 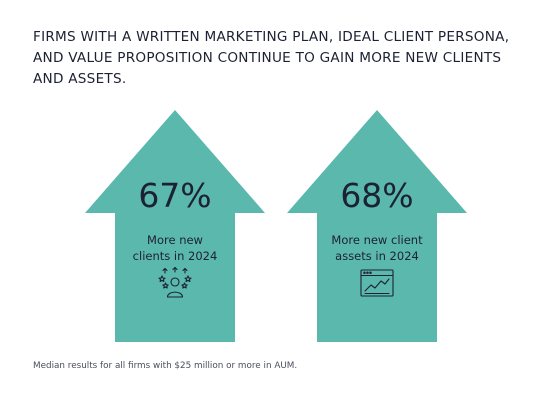 I want to click on people-stars-icon, so click(x=175, y=282).